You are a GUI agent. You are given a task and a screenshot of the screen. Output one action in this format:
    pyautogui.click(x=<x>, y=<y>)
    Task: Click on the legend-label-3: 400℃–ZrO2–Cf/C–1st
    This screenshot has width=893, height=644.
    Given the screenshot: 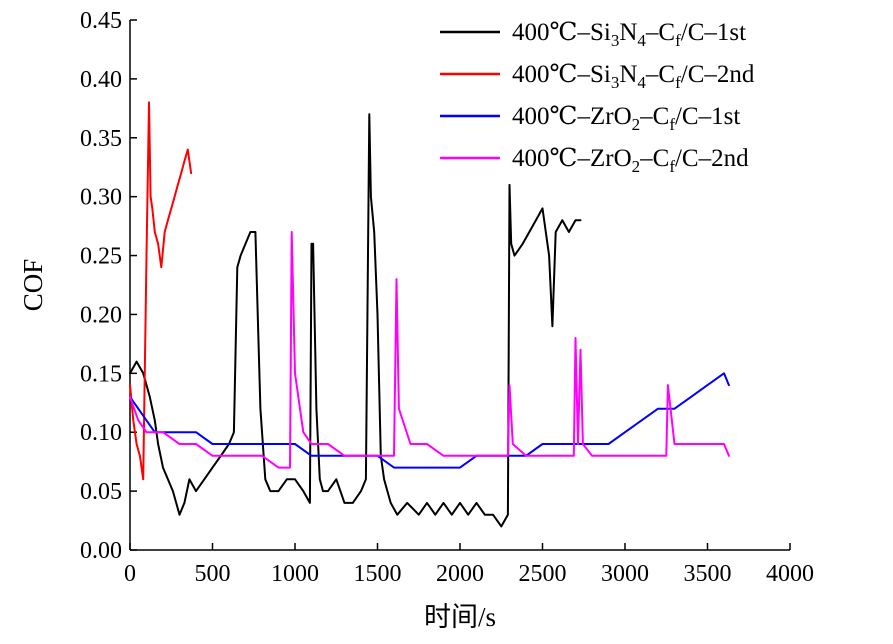 What is the action you would take?
    pyautogui.click(x=626, y=118)
    